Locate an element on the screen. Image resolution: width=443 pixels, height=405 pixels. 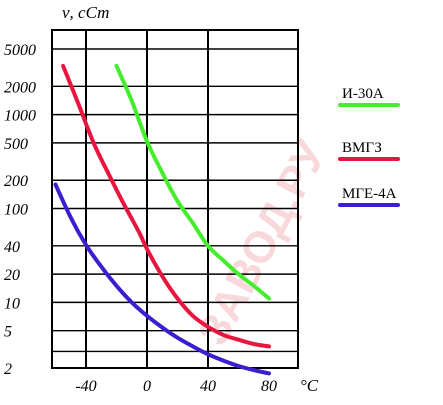
y-tick-label: 100 is located at coordinates (16, 210).